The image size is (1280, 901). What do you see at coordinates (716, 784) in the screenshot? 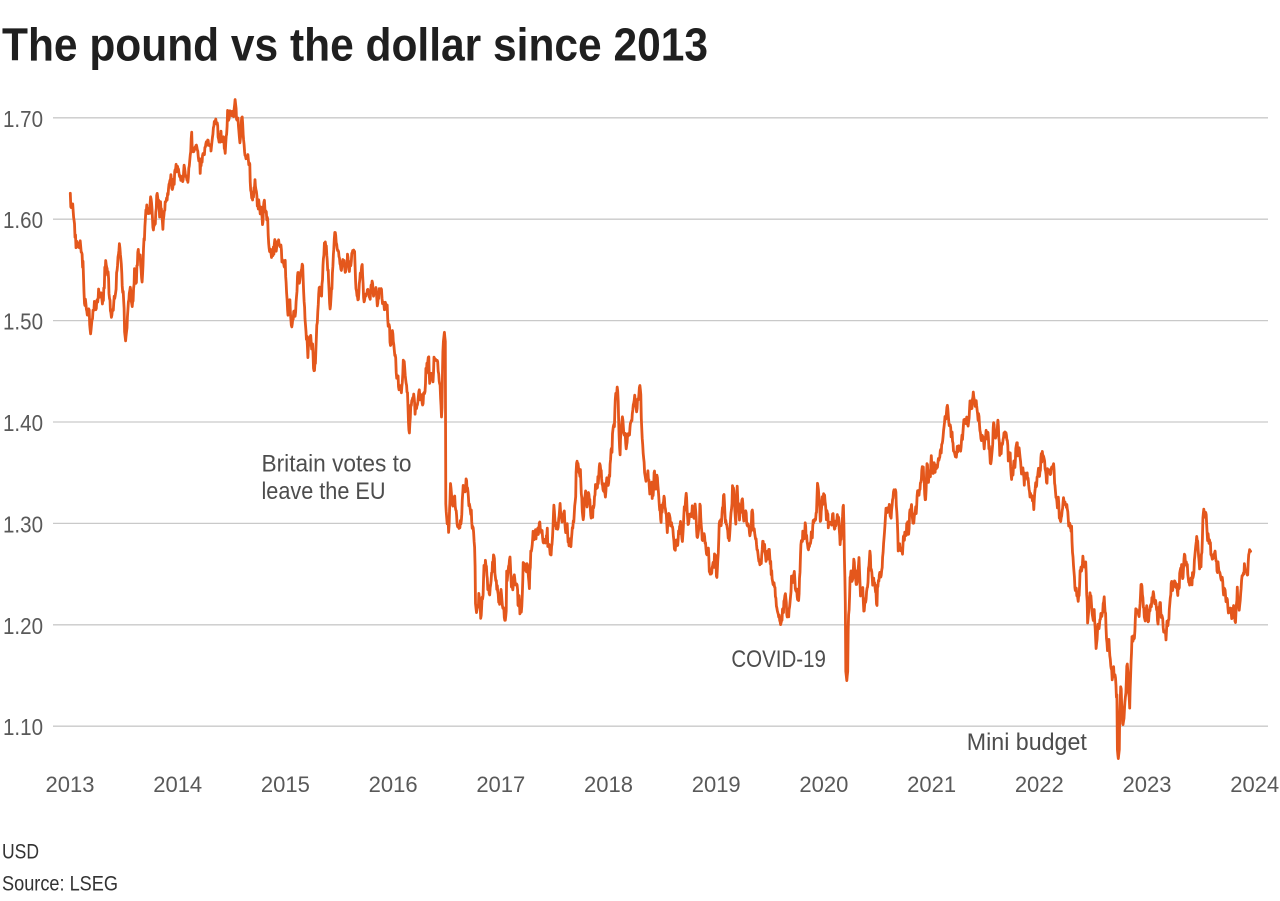
I see `svg-text: 2019` at bounding box center [716, 784].